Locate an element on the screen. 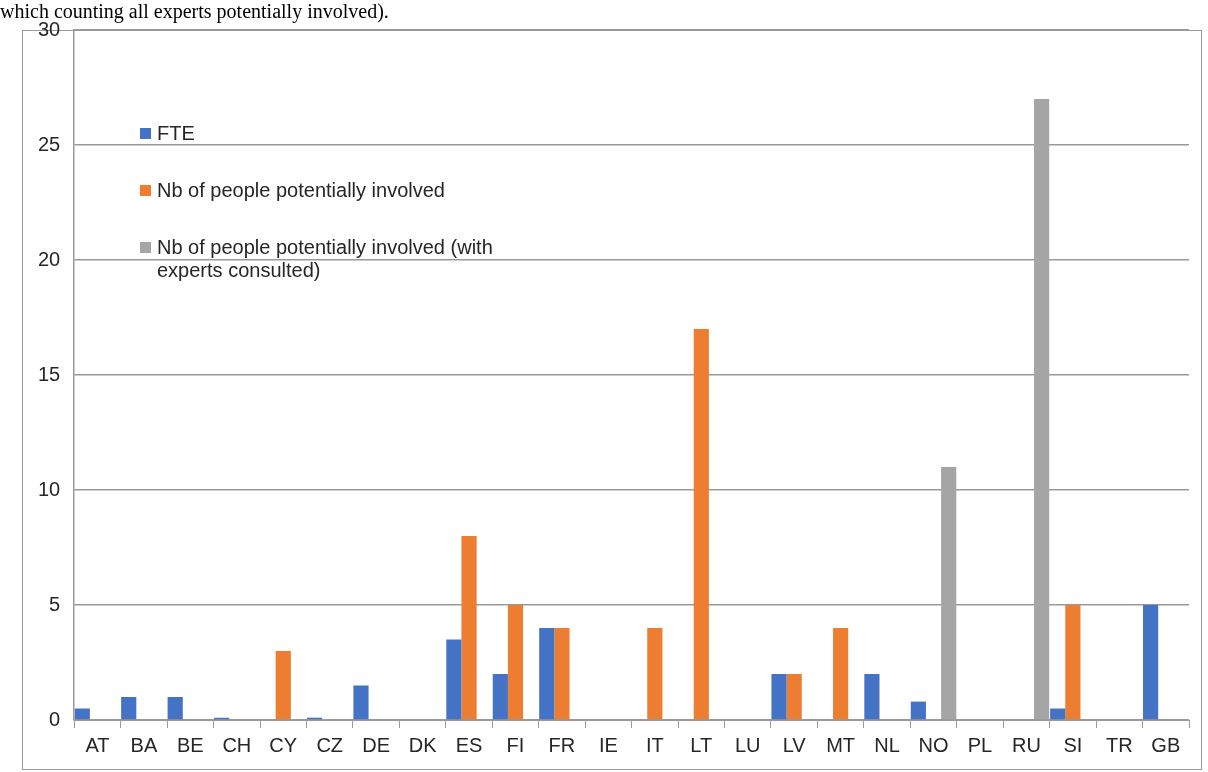 The image size is (1208, 772). y-tick-label: 10 is located at coordinates (49, 488).